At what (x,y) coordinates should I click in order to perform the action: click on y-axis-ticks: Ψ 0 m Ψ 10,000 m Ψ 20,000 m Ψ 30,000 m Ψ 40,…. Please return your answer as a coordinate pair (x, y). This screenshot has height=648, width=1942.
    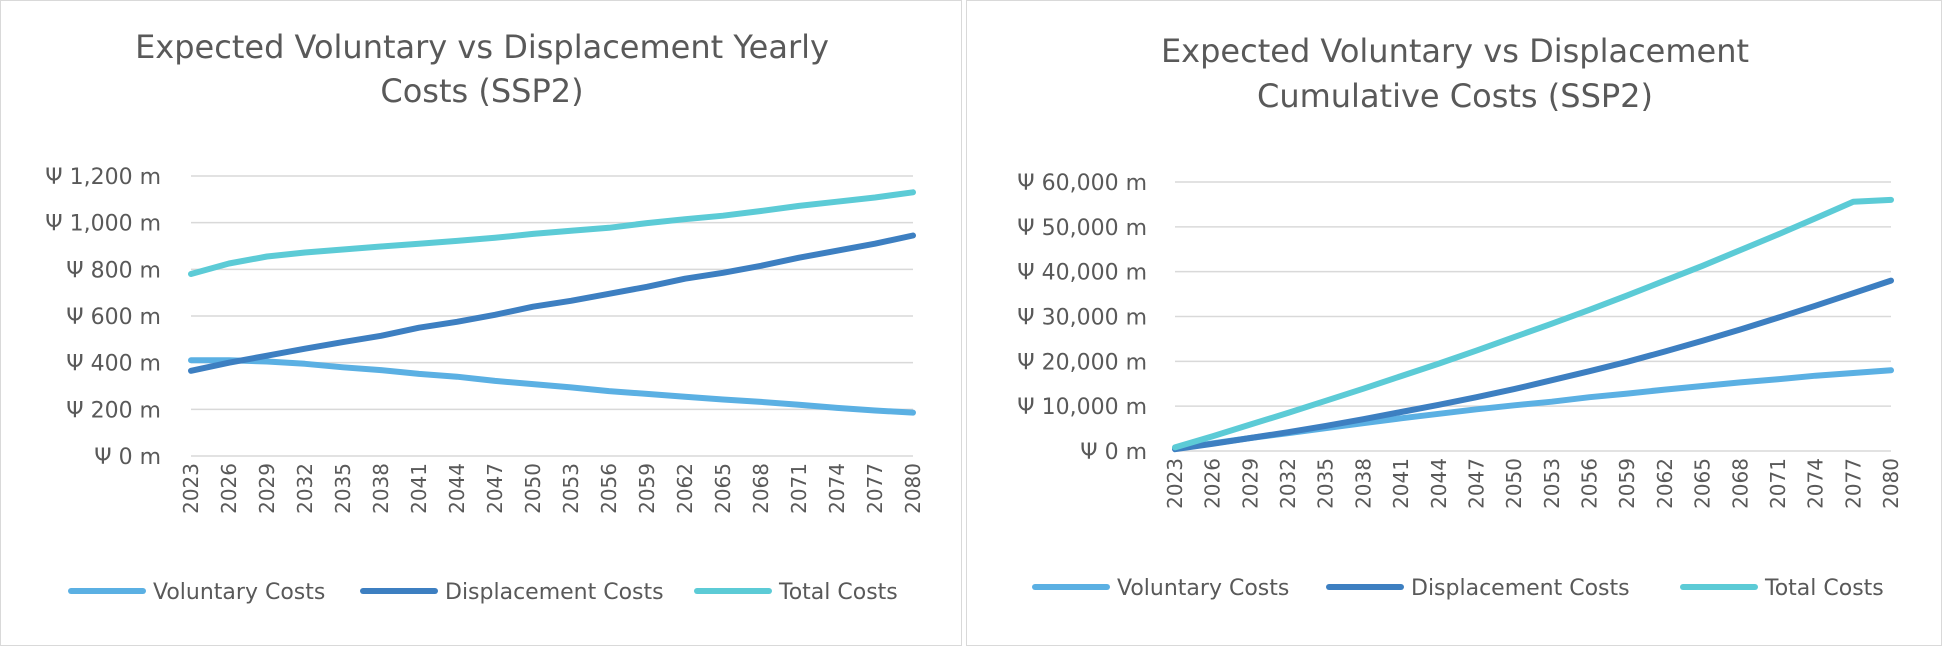
    Looking at the image, I should click on (1082, 318).